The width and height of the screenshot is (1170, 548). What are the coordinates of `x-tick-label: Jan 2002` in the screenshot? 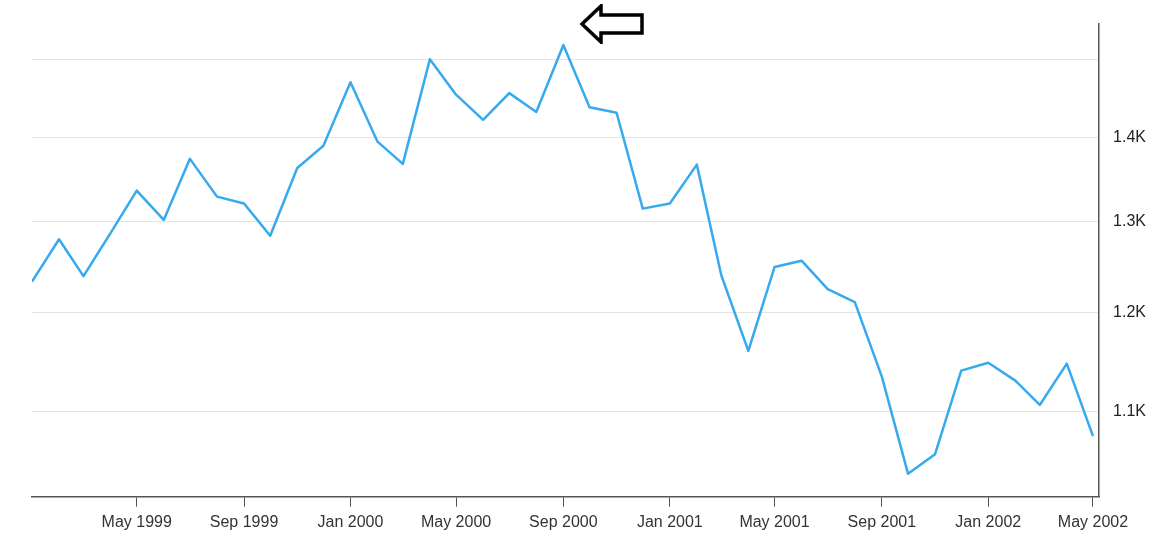 It's located at (988, 521).